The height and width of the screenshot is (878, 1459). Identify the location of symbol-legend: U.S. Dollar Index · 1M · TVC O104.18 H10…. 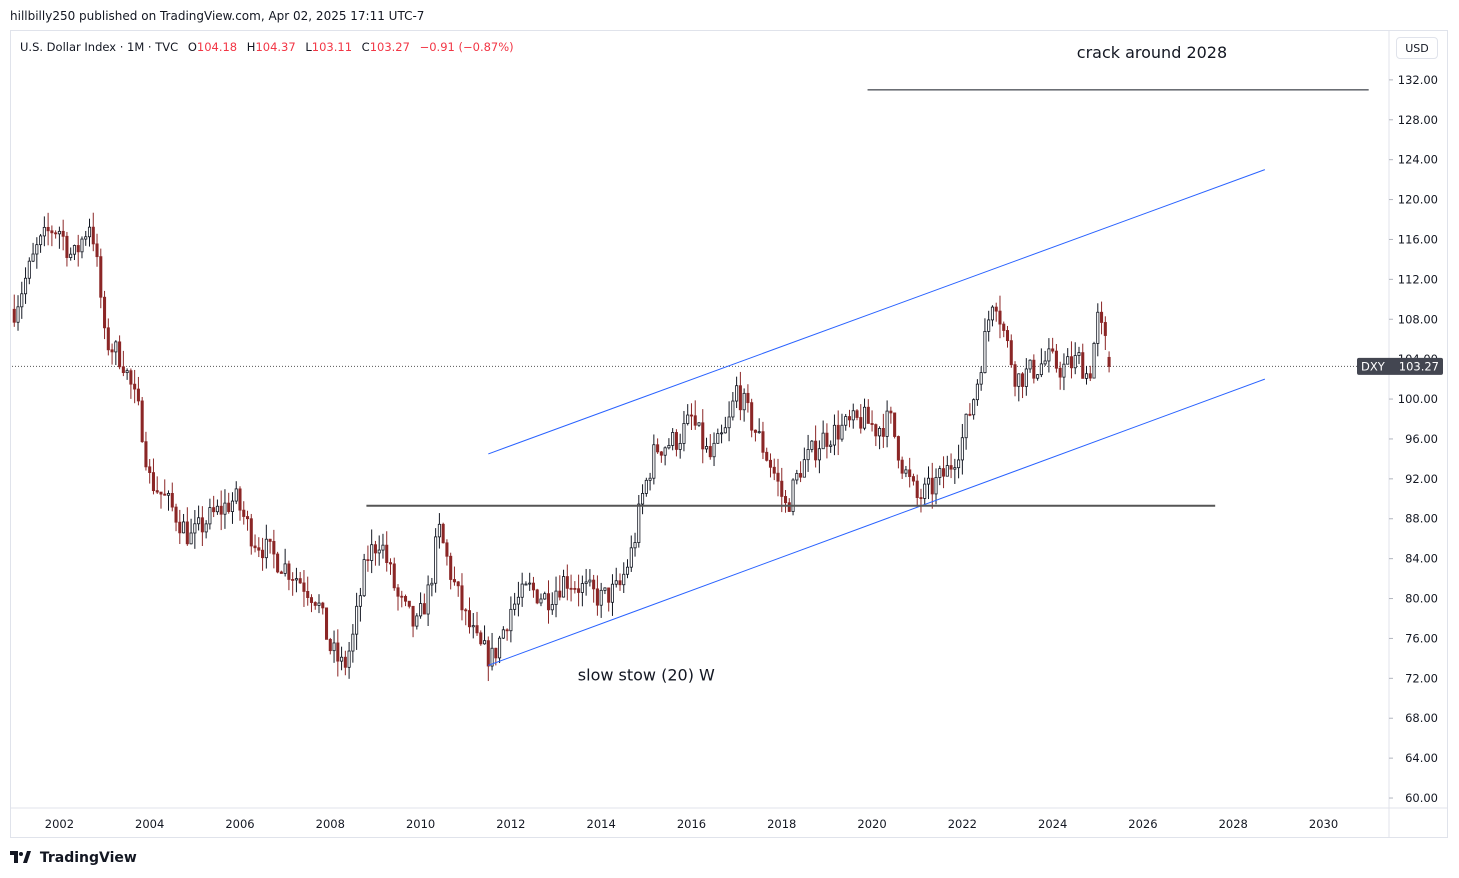
(267, 47).